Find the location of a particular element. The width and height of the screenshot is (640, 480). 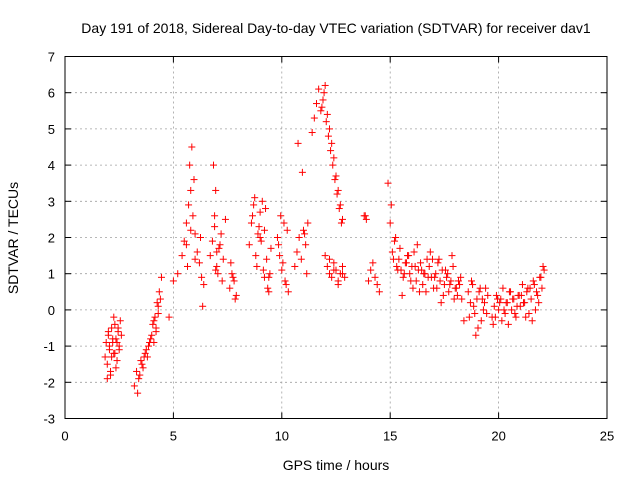

y-tick-label: 4 is located at coordinates (51, 165).